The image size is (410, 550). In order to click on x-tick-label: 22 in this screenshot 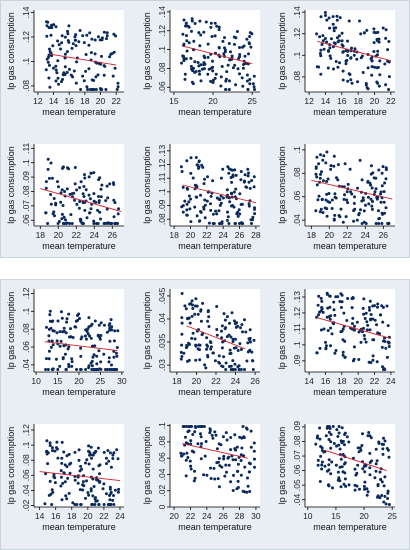, I will do `click(191, 516)`.